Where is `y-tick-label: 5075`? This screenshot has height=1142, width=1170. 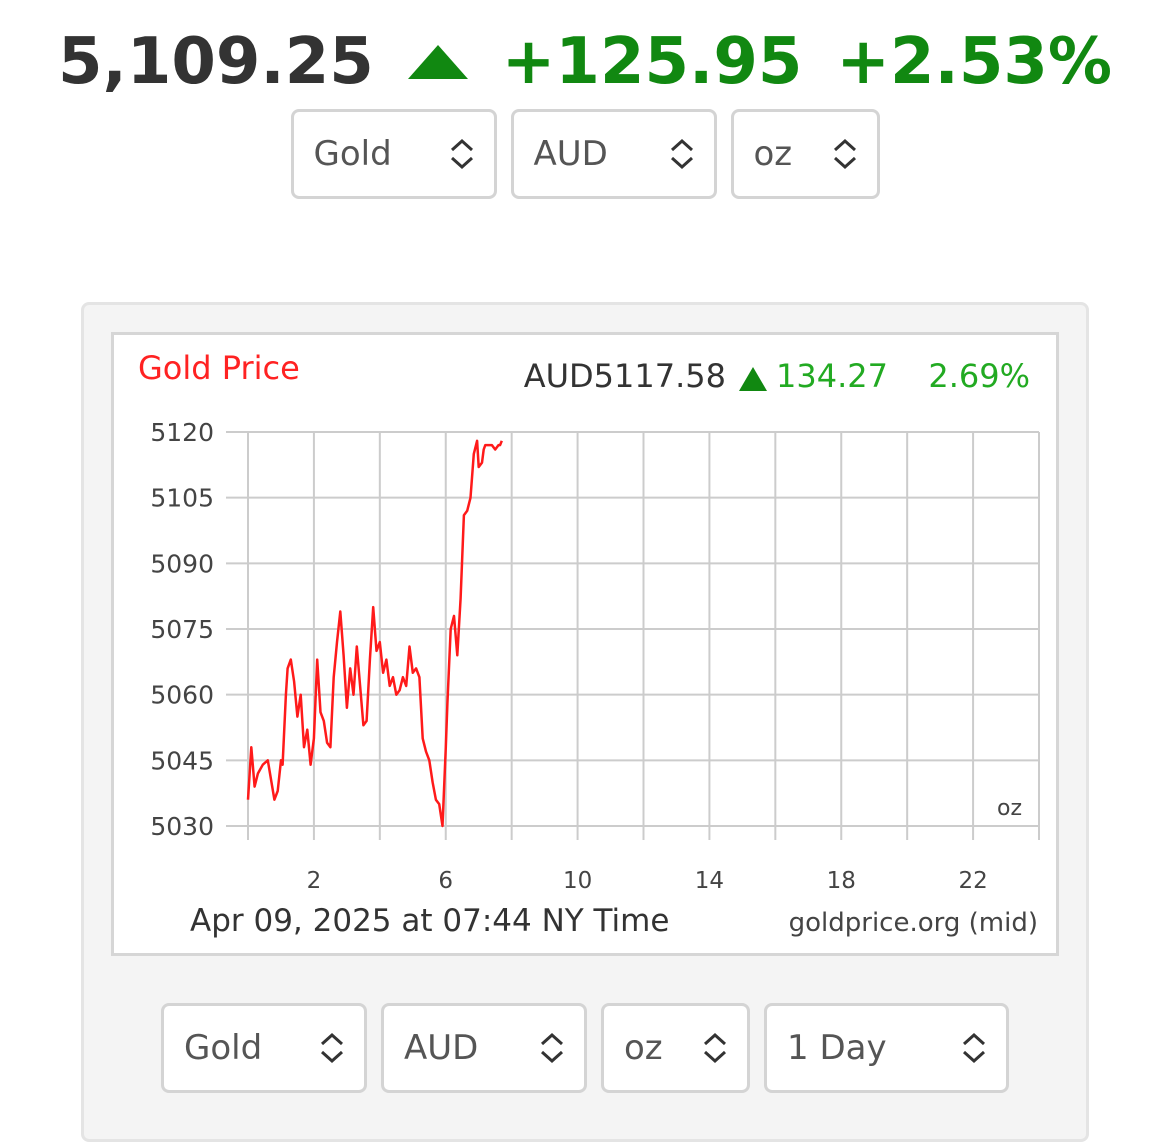
y-tick-label: 5075 is located at coordinates (182, 629).